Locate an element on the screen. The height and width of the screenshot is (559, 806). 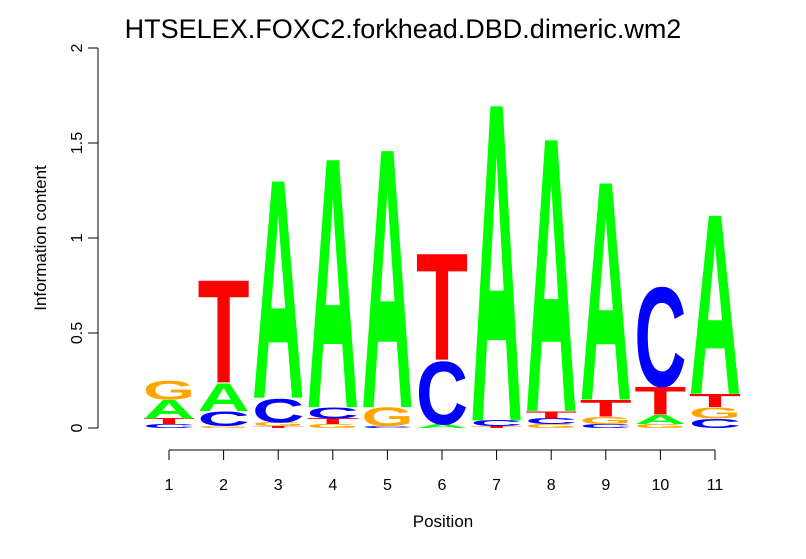
y-tick-label: 2 is located at coordinates (77, 47).